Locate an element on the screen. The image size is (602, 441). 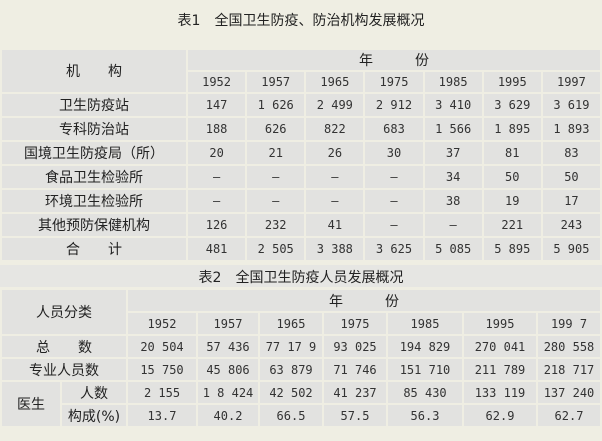
value-cell: 71 746 is located at coordinates (355, 369).